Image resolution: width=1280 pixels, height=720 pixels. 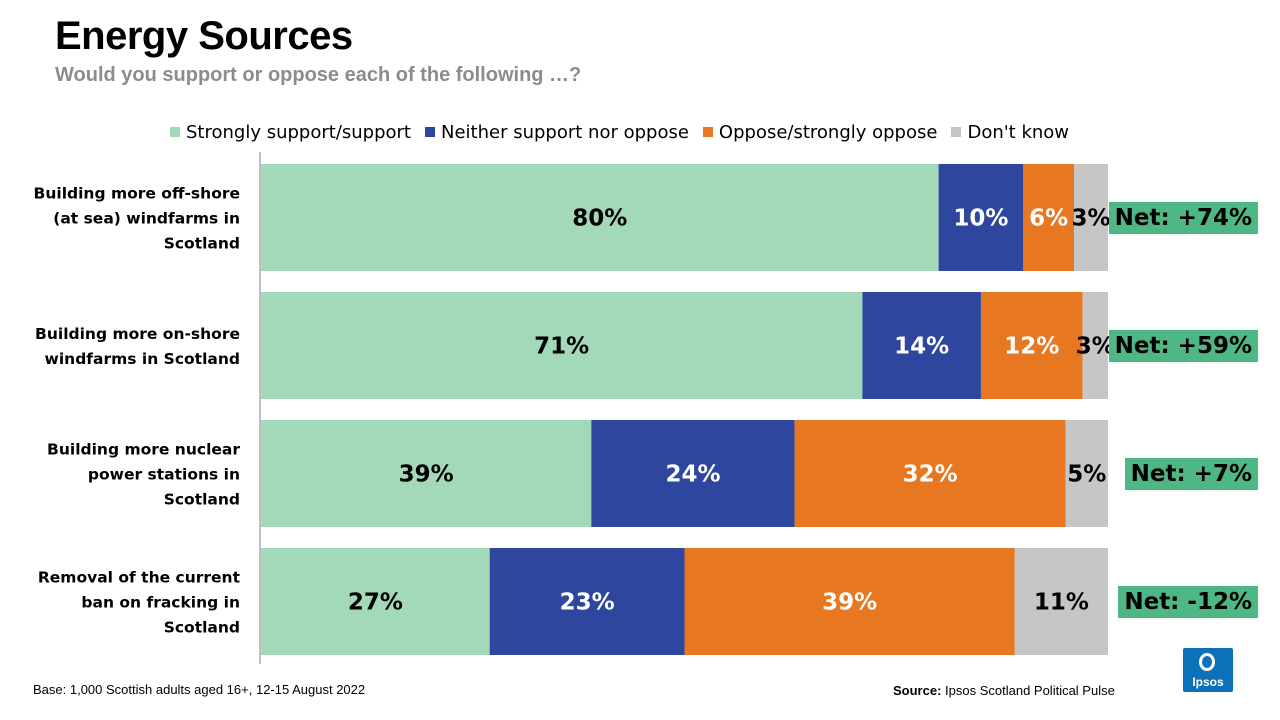 I want to click on net-score-badge: Net: +7%, so click(x=1191, y=473).